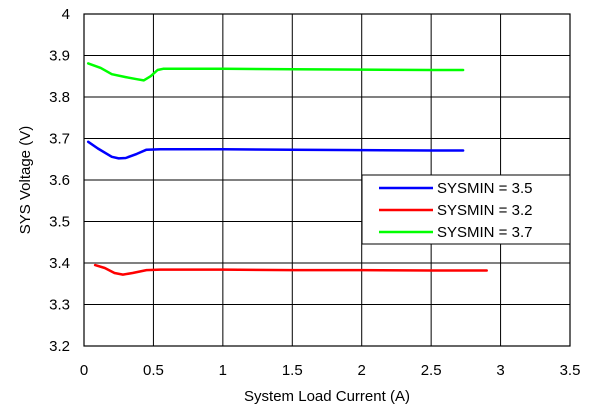  I want to click on x-tick-label: 1.5, so click(292, 370).